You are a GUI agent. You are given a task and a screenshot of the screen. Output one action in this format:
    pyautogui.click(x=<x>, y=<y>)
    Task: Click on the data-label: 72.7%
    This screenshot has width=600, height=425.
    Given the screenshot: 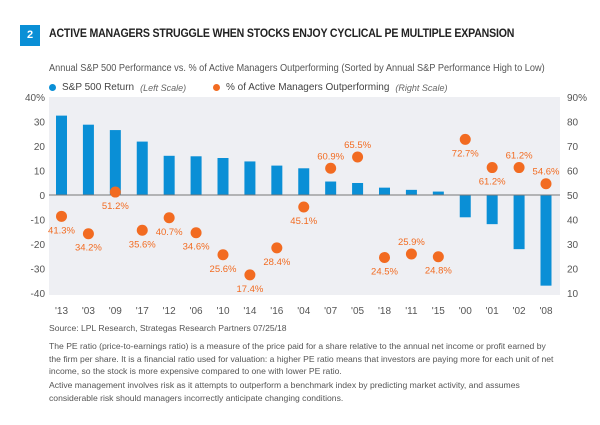 What is the action you would take?
    pyautogui.click(x=465, y=153)
    